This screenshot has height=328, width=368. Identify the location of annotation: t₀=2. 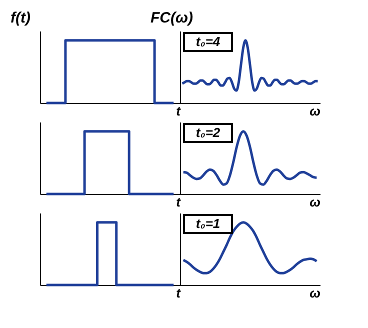
(208, 132).